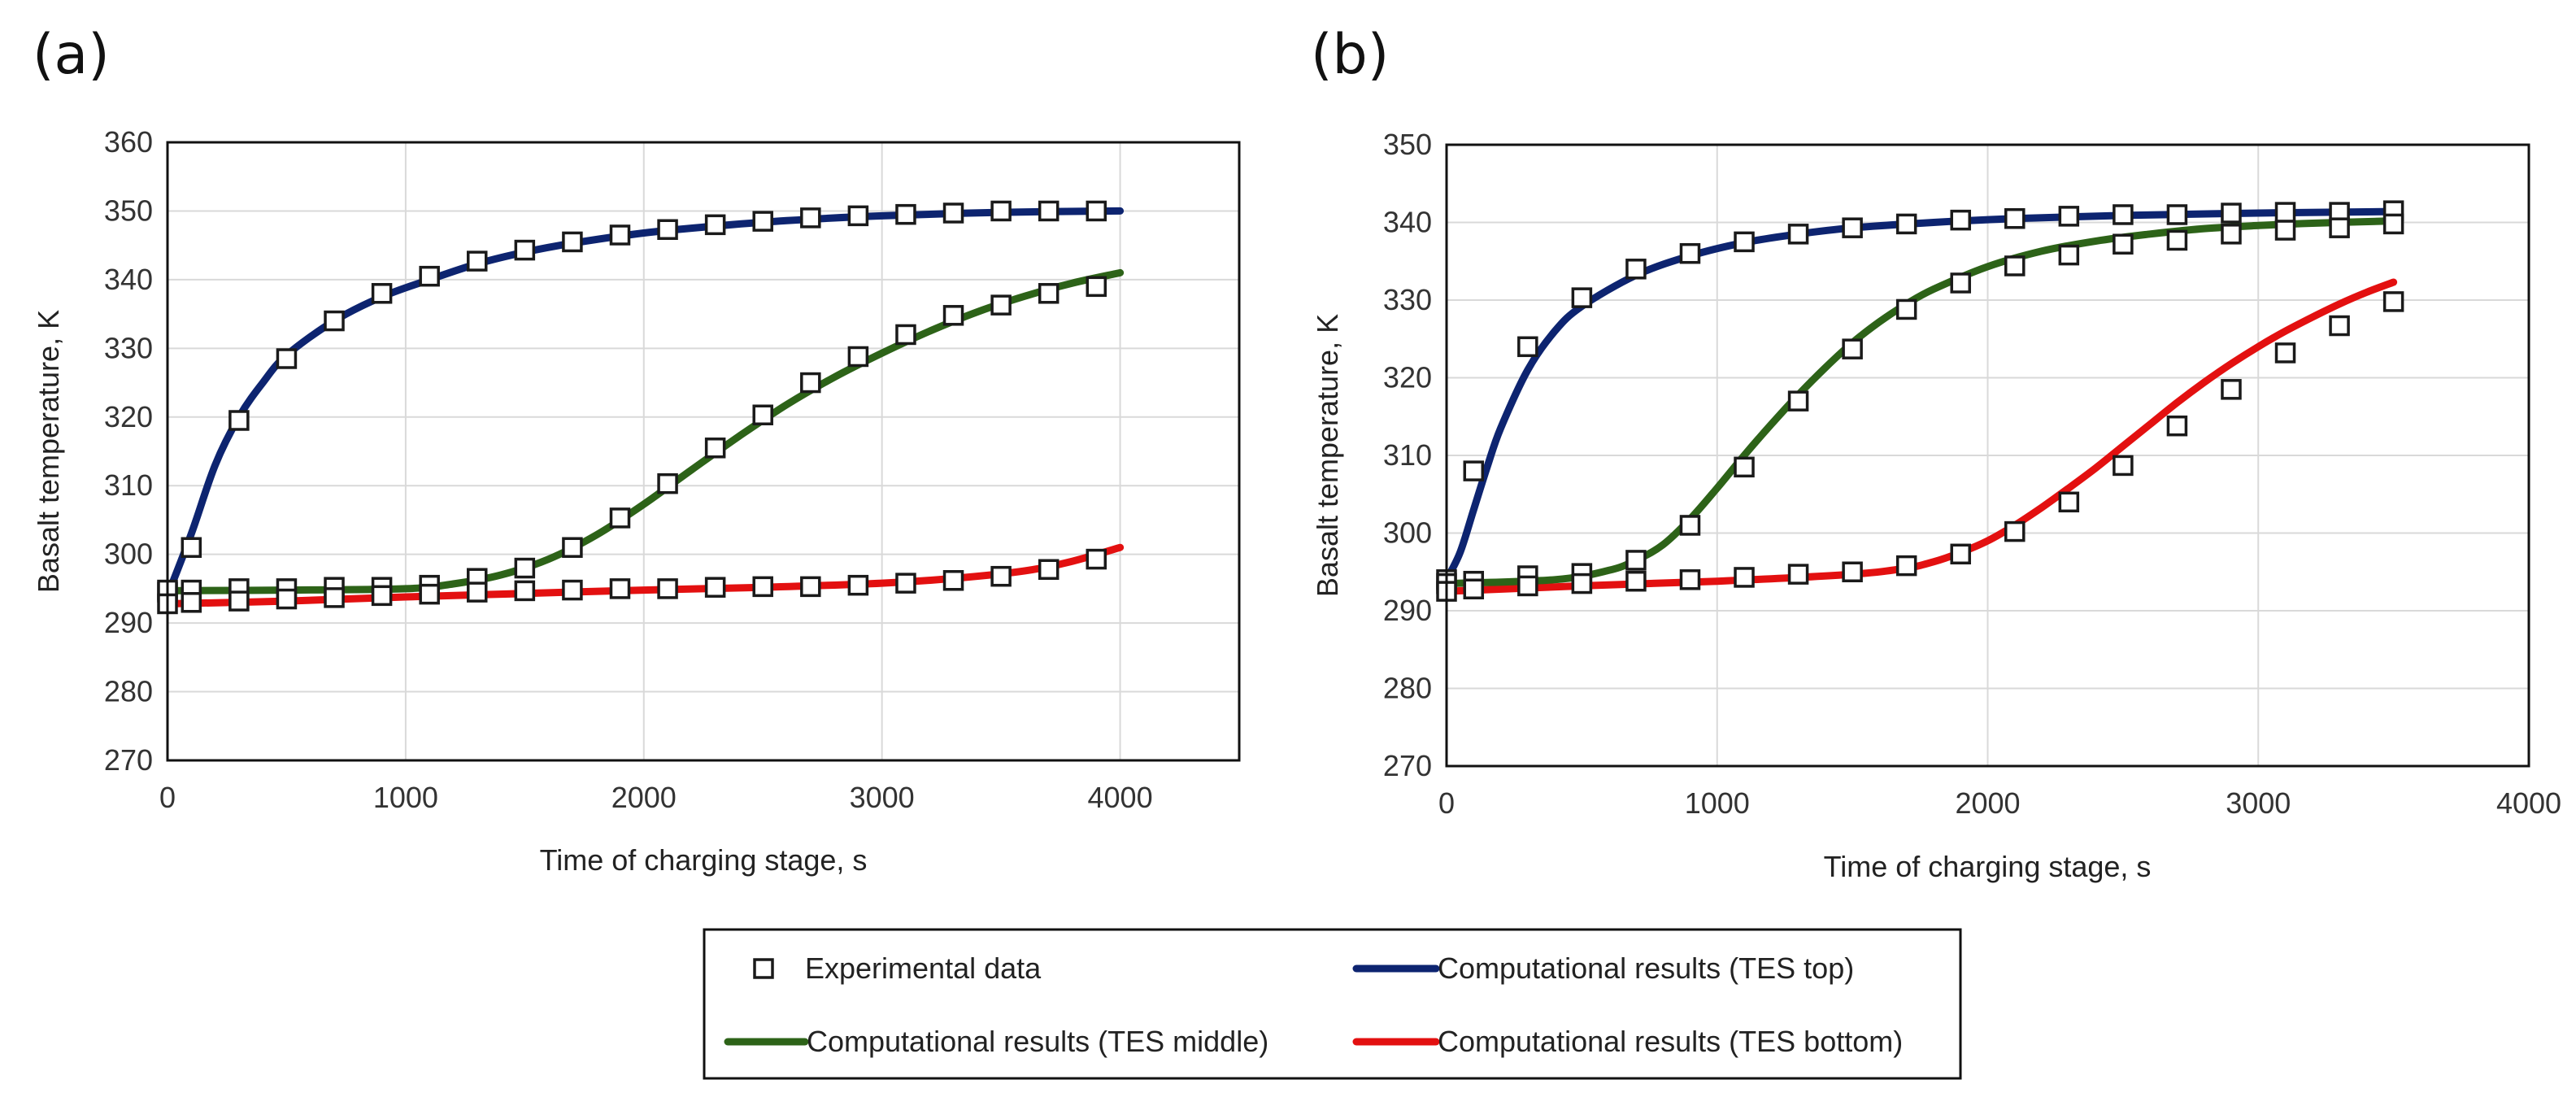 This screenshot has height=1106, width=2576. What do you see at coordinates (2529, 803) in the screenshot?
I see `x-tick-label-b: 4000` at bounding box center [2529, 803].